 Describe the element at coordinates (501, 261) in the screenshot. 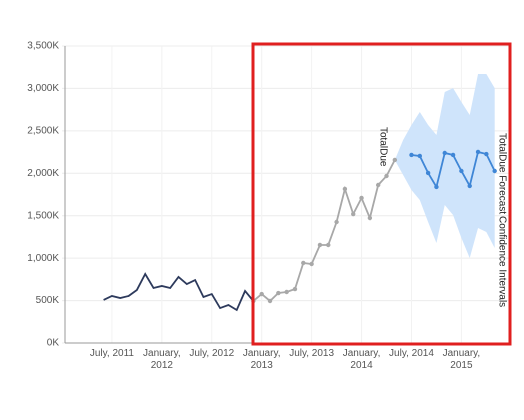

I see `band-label: Confidence Intervals` at that location.